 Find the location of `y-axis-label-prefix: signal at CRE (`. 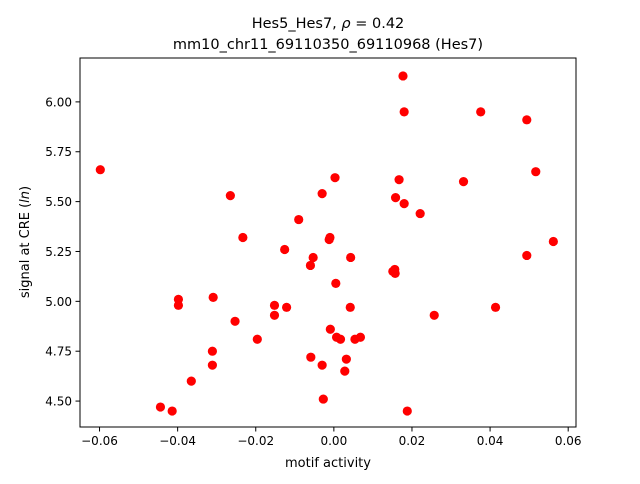

y-axis-label-prefix: signal at CRE ( is located at coordinates (25, 250).